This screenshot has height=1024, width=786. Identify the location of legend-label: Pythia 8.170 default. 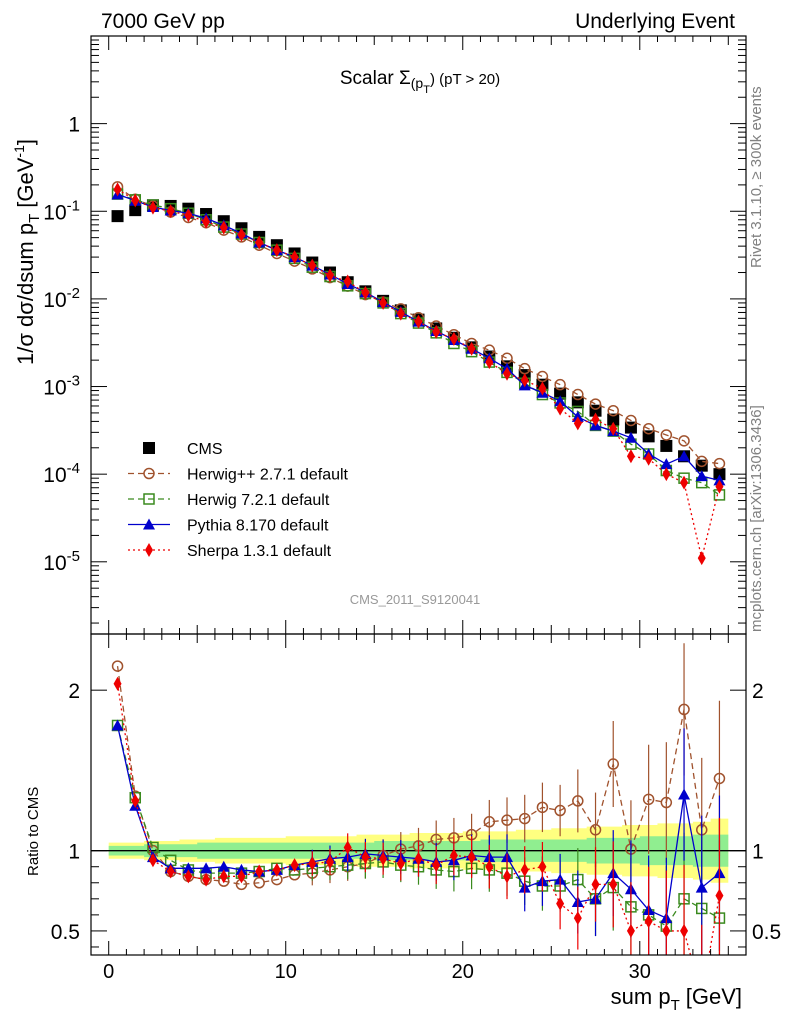
(258, 526).